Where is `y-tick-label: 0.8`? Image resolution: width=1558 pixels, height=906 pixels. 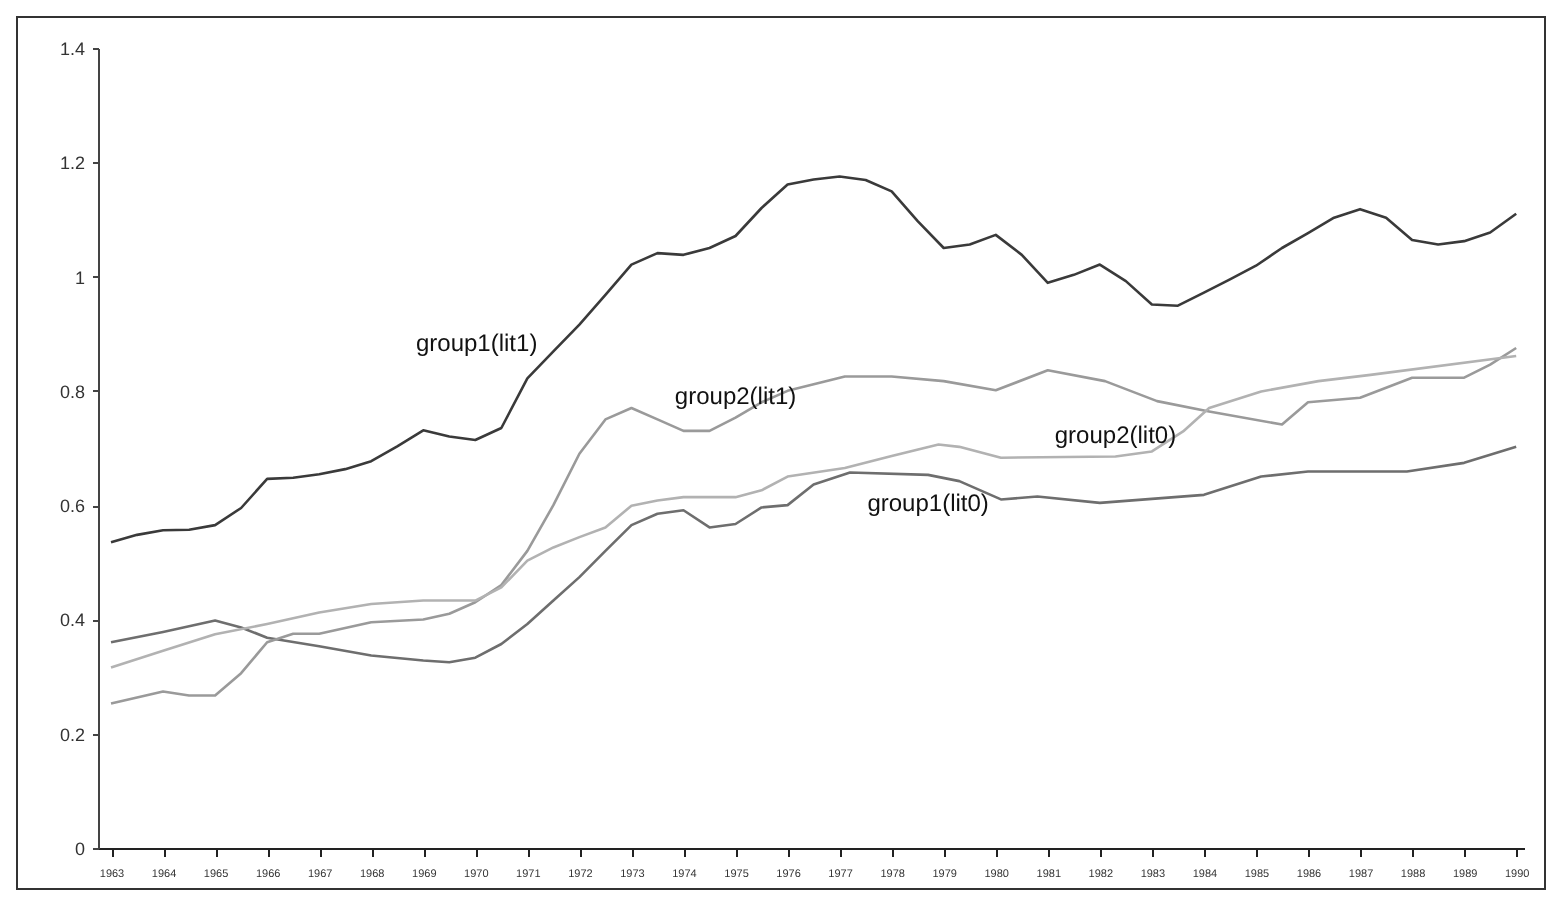
y-tick-label: 0.8 is located at coordinates (72, 391).